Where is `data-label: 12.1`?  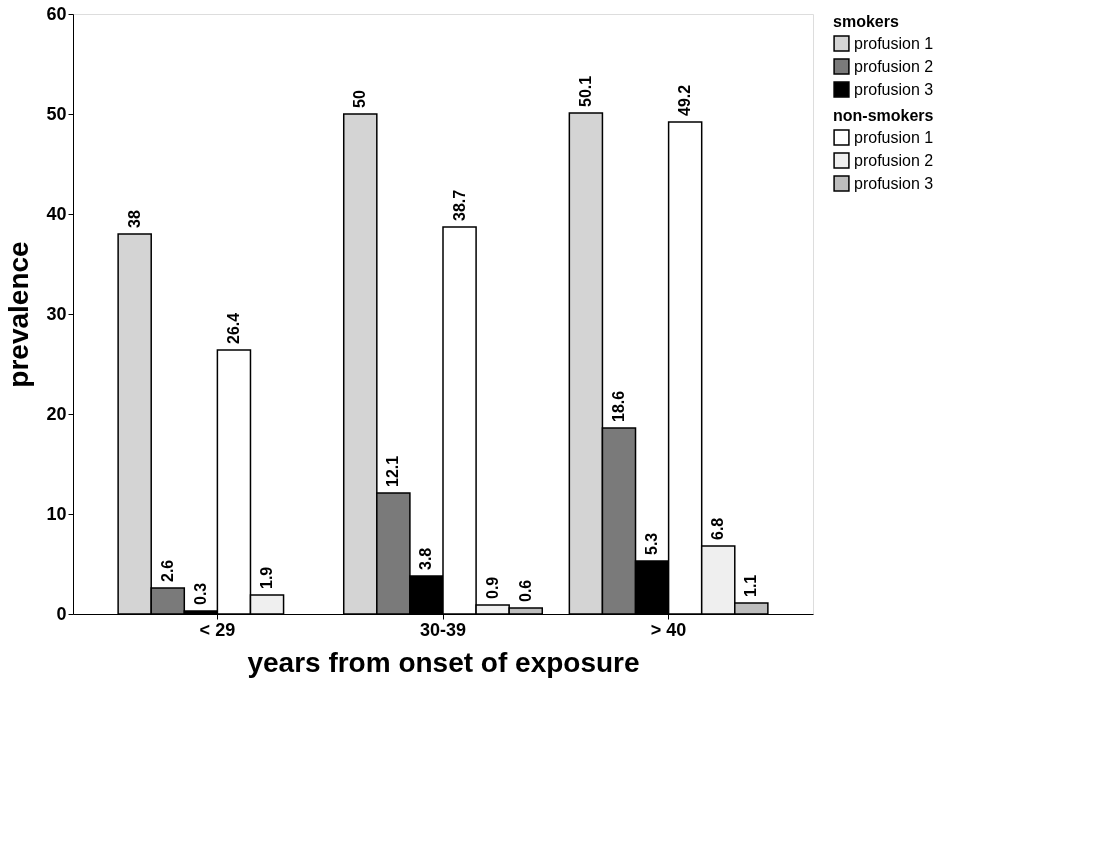
data-label: 12.1 is located at coordinates (393, 471).